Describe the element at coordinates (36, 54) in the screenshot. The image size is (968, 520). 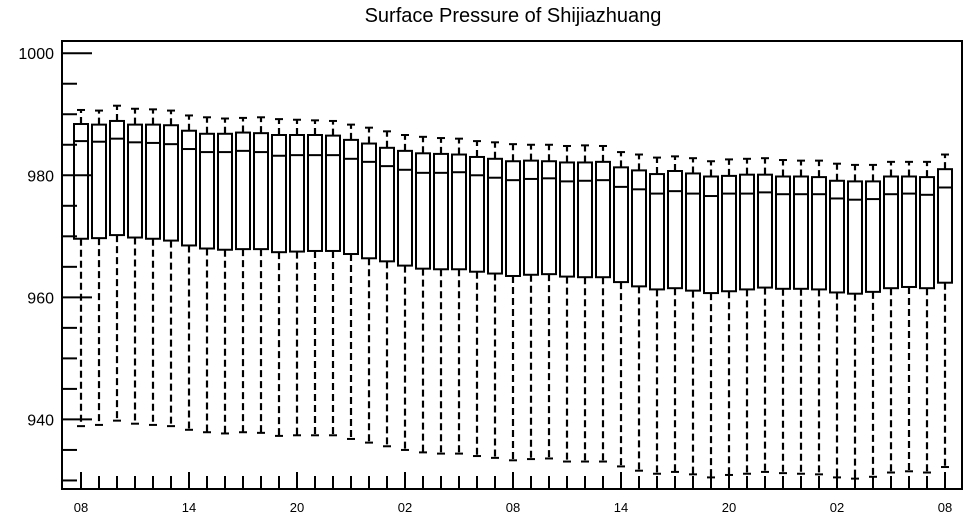
I see `y-tick-label: 1000` at that location.